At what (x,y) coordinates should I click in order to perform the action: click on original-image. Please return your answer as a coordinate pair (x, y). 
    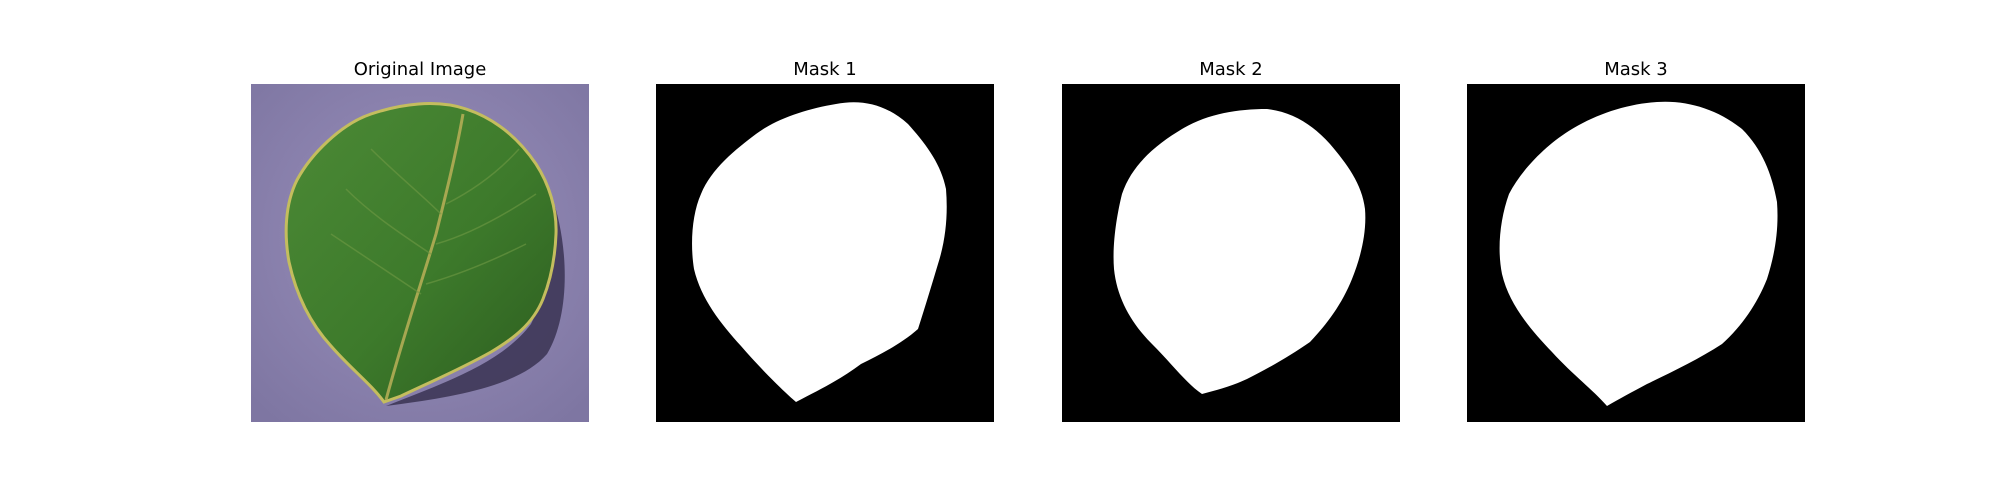
    Looking at the image, I should click on (420, 253).